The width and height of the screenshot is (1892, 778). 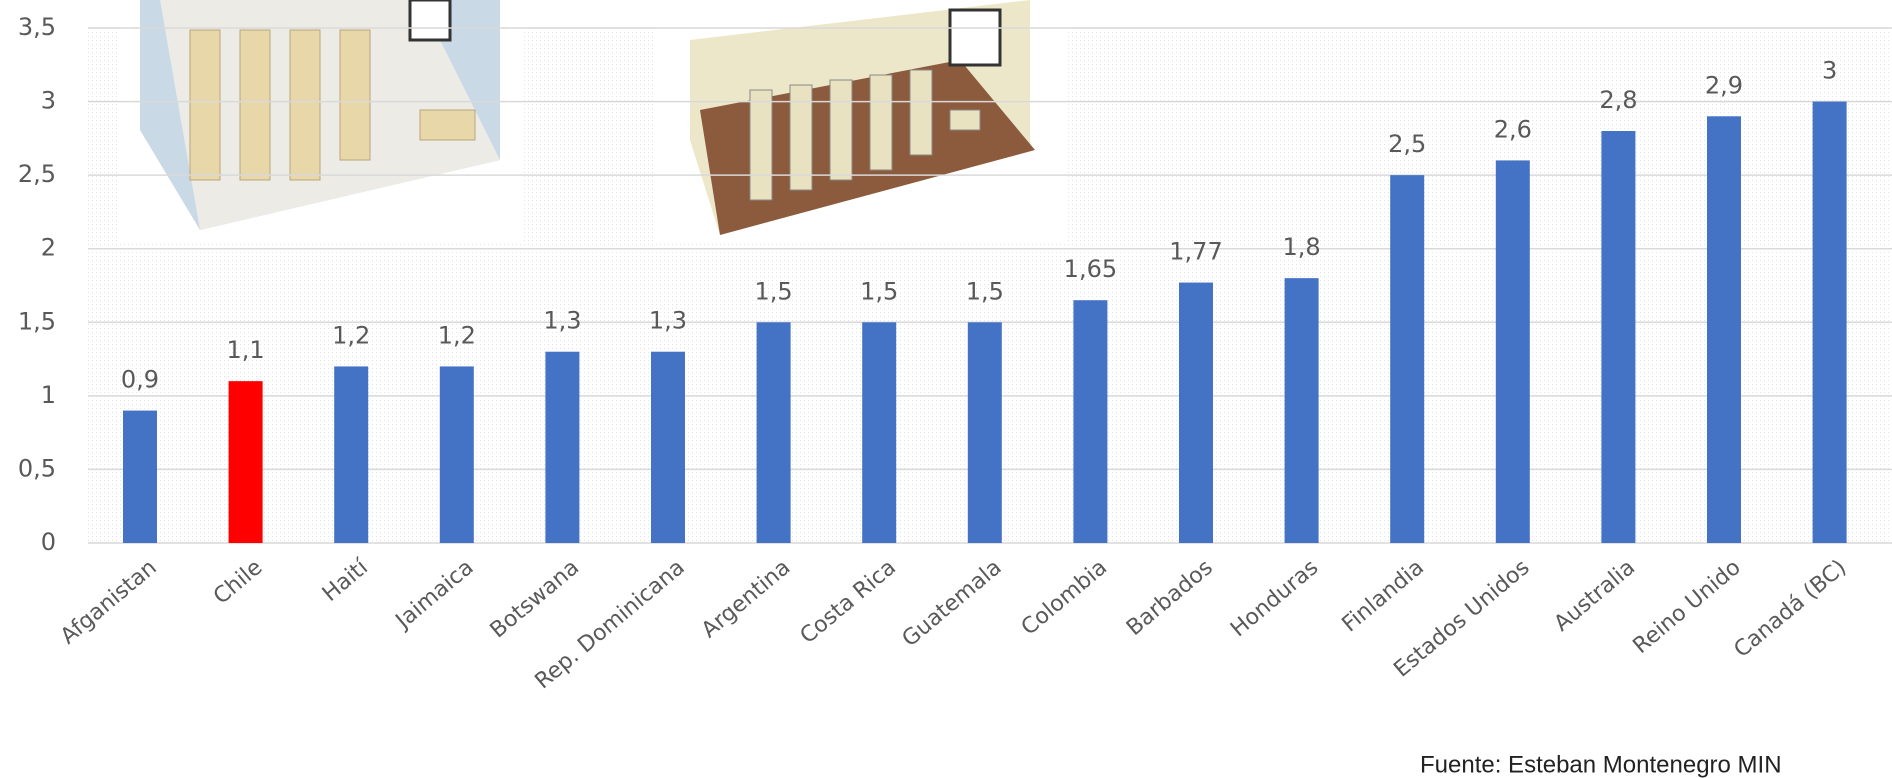 What do you see at coordinates (434, 595) in the screenshot?
I see `x-tick-label: Jaimaica` at bounding box center [434, 595].